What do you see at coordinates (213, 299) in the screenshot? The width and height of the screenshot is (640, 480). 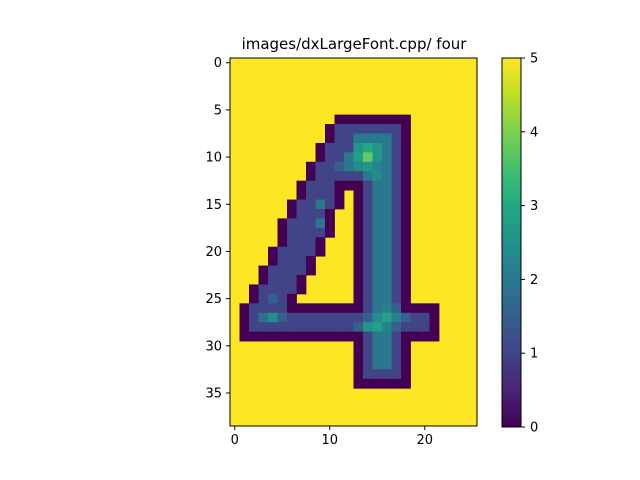 I see `y-tick-label: 25` at bounding box center [213, 299].